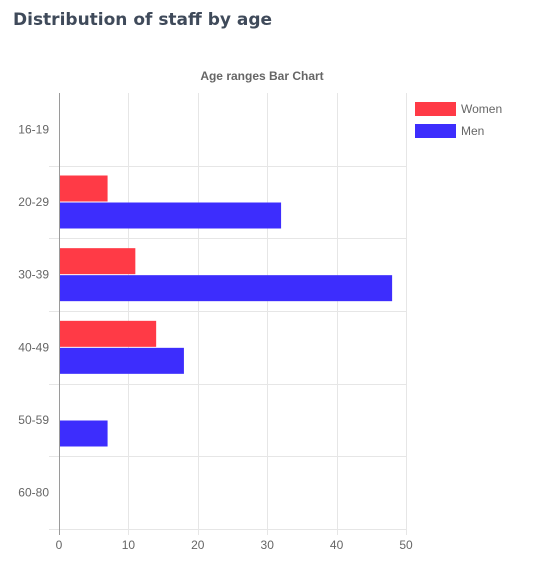 The image size is (539, 569). I want to click on legend-swatch-women, so click(435, 109).